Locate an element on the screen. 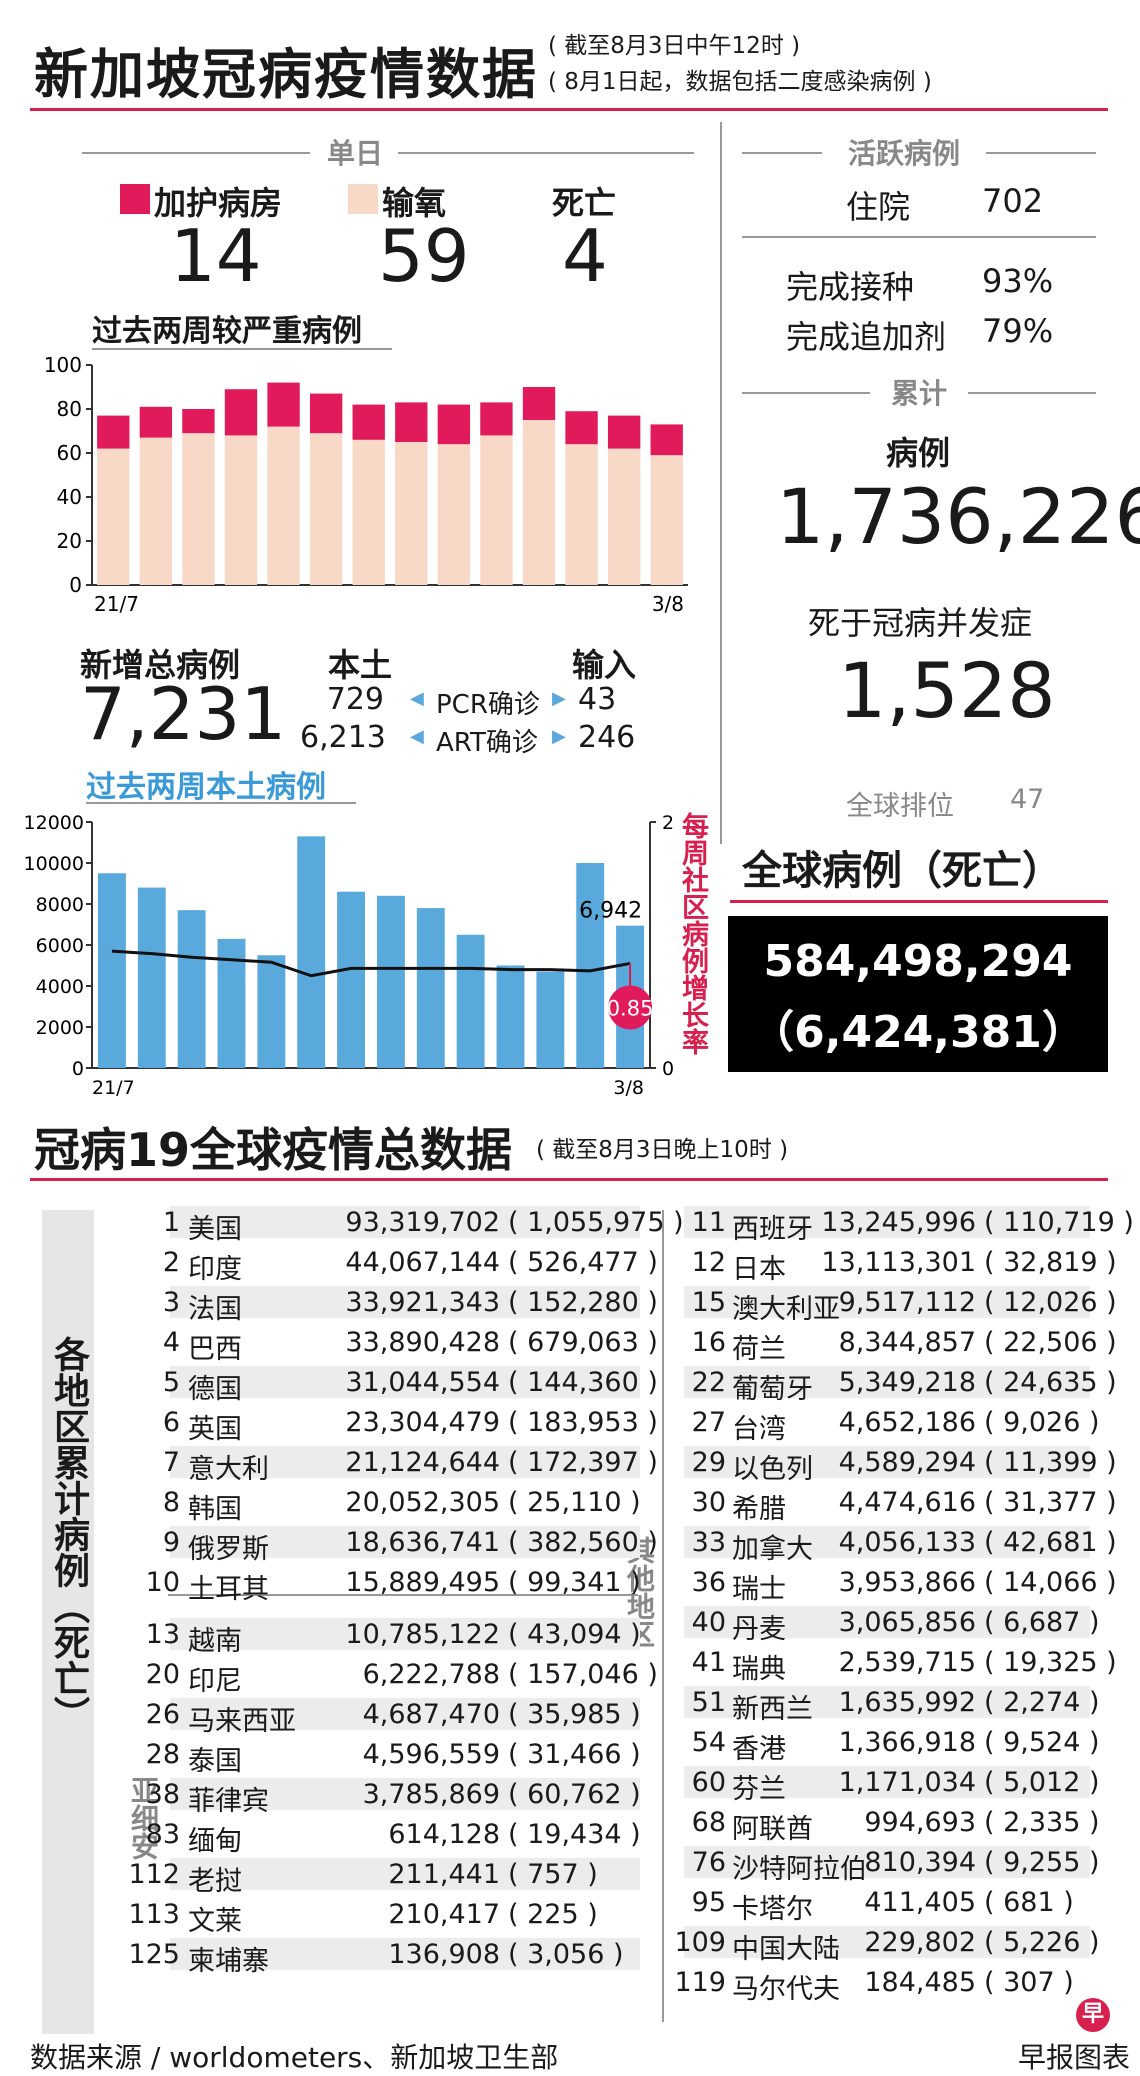 The height and width of the screenshot is (2076, 1140). hospitalised-label: 住院 is located at coordinates (878, 207).